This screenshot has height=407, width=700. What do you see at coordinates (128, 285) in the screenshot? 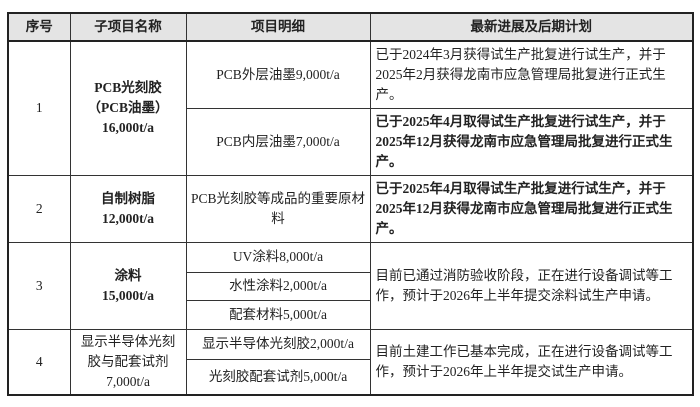
I see `row-name: 涂料 15,000t/a` at bounding box center [128, 285].